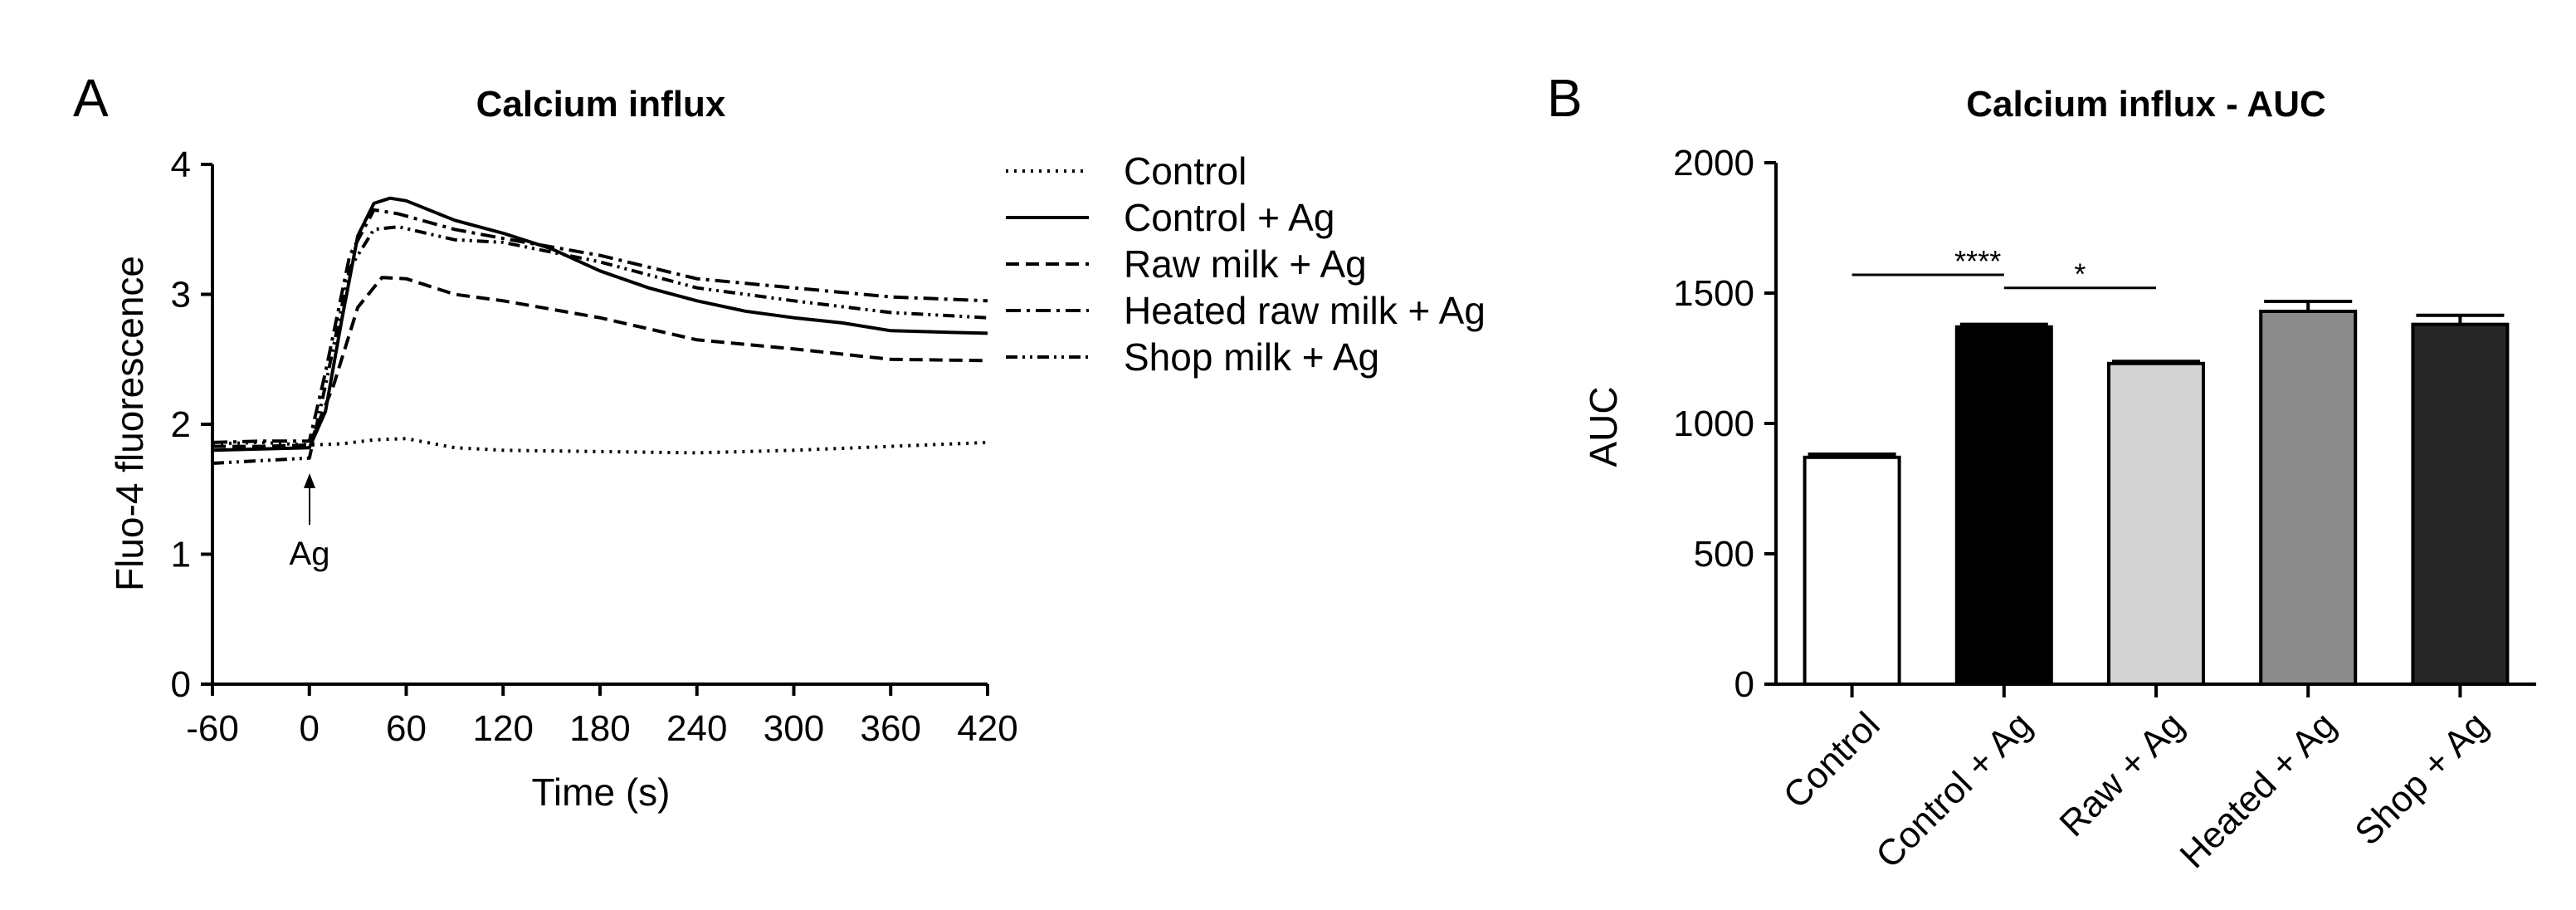 This screenshot has height=910, width=2576. Describe the element at coordinates (129, 423) in the screenshot. I see `line-y-axis-title: Fluo-4 fluorescence` at that location.